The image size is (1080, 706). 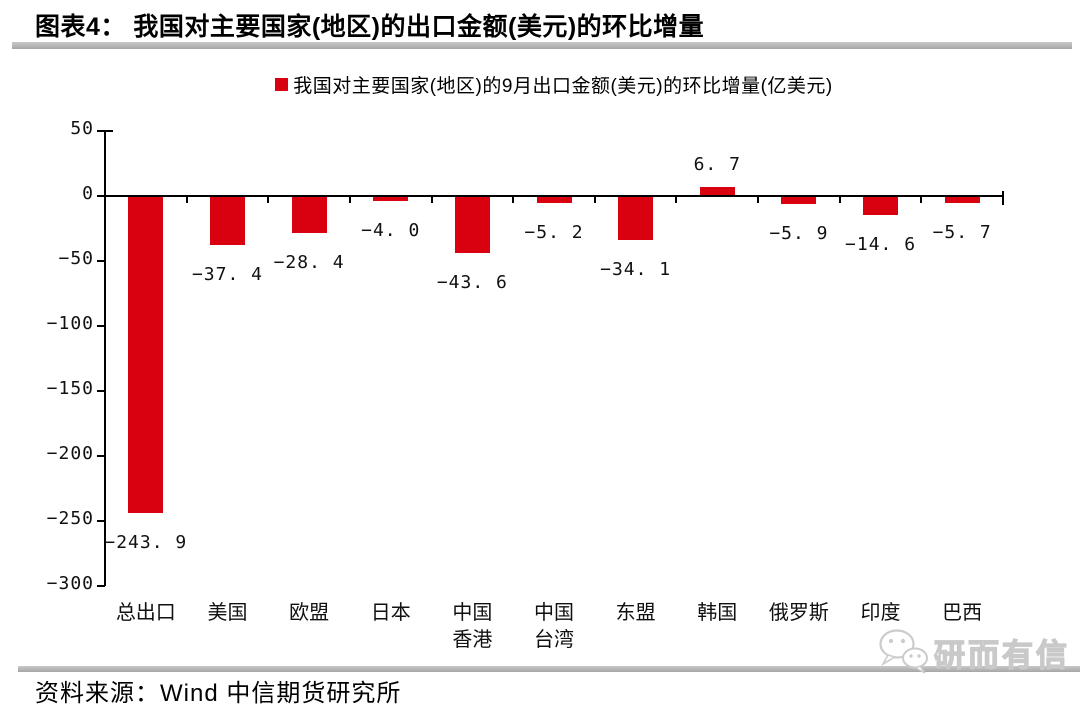 What do you see at coordinates (218, 693) in the screenshot?
I see `source-note: 资料来源：Wind 中信期货研究所` at bounding box center [218, 693].